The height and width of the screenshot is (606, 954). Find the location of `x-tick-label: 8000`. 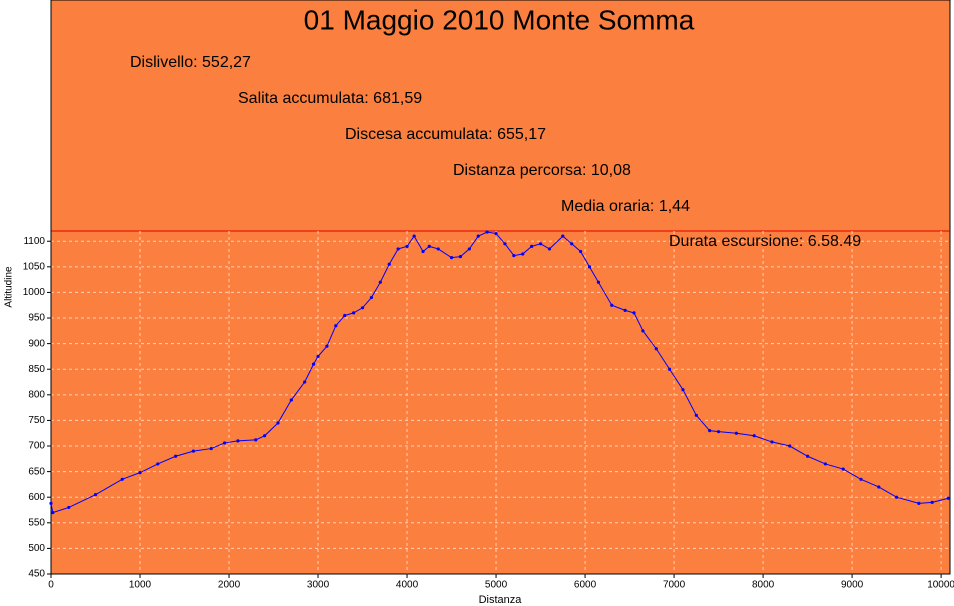

x-tick-label: 8000 is located at coordinates (763, 585).